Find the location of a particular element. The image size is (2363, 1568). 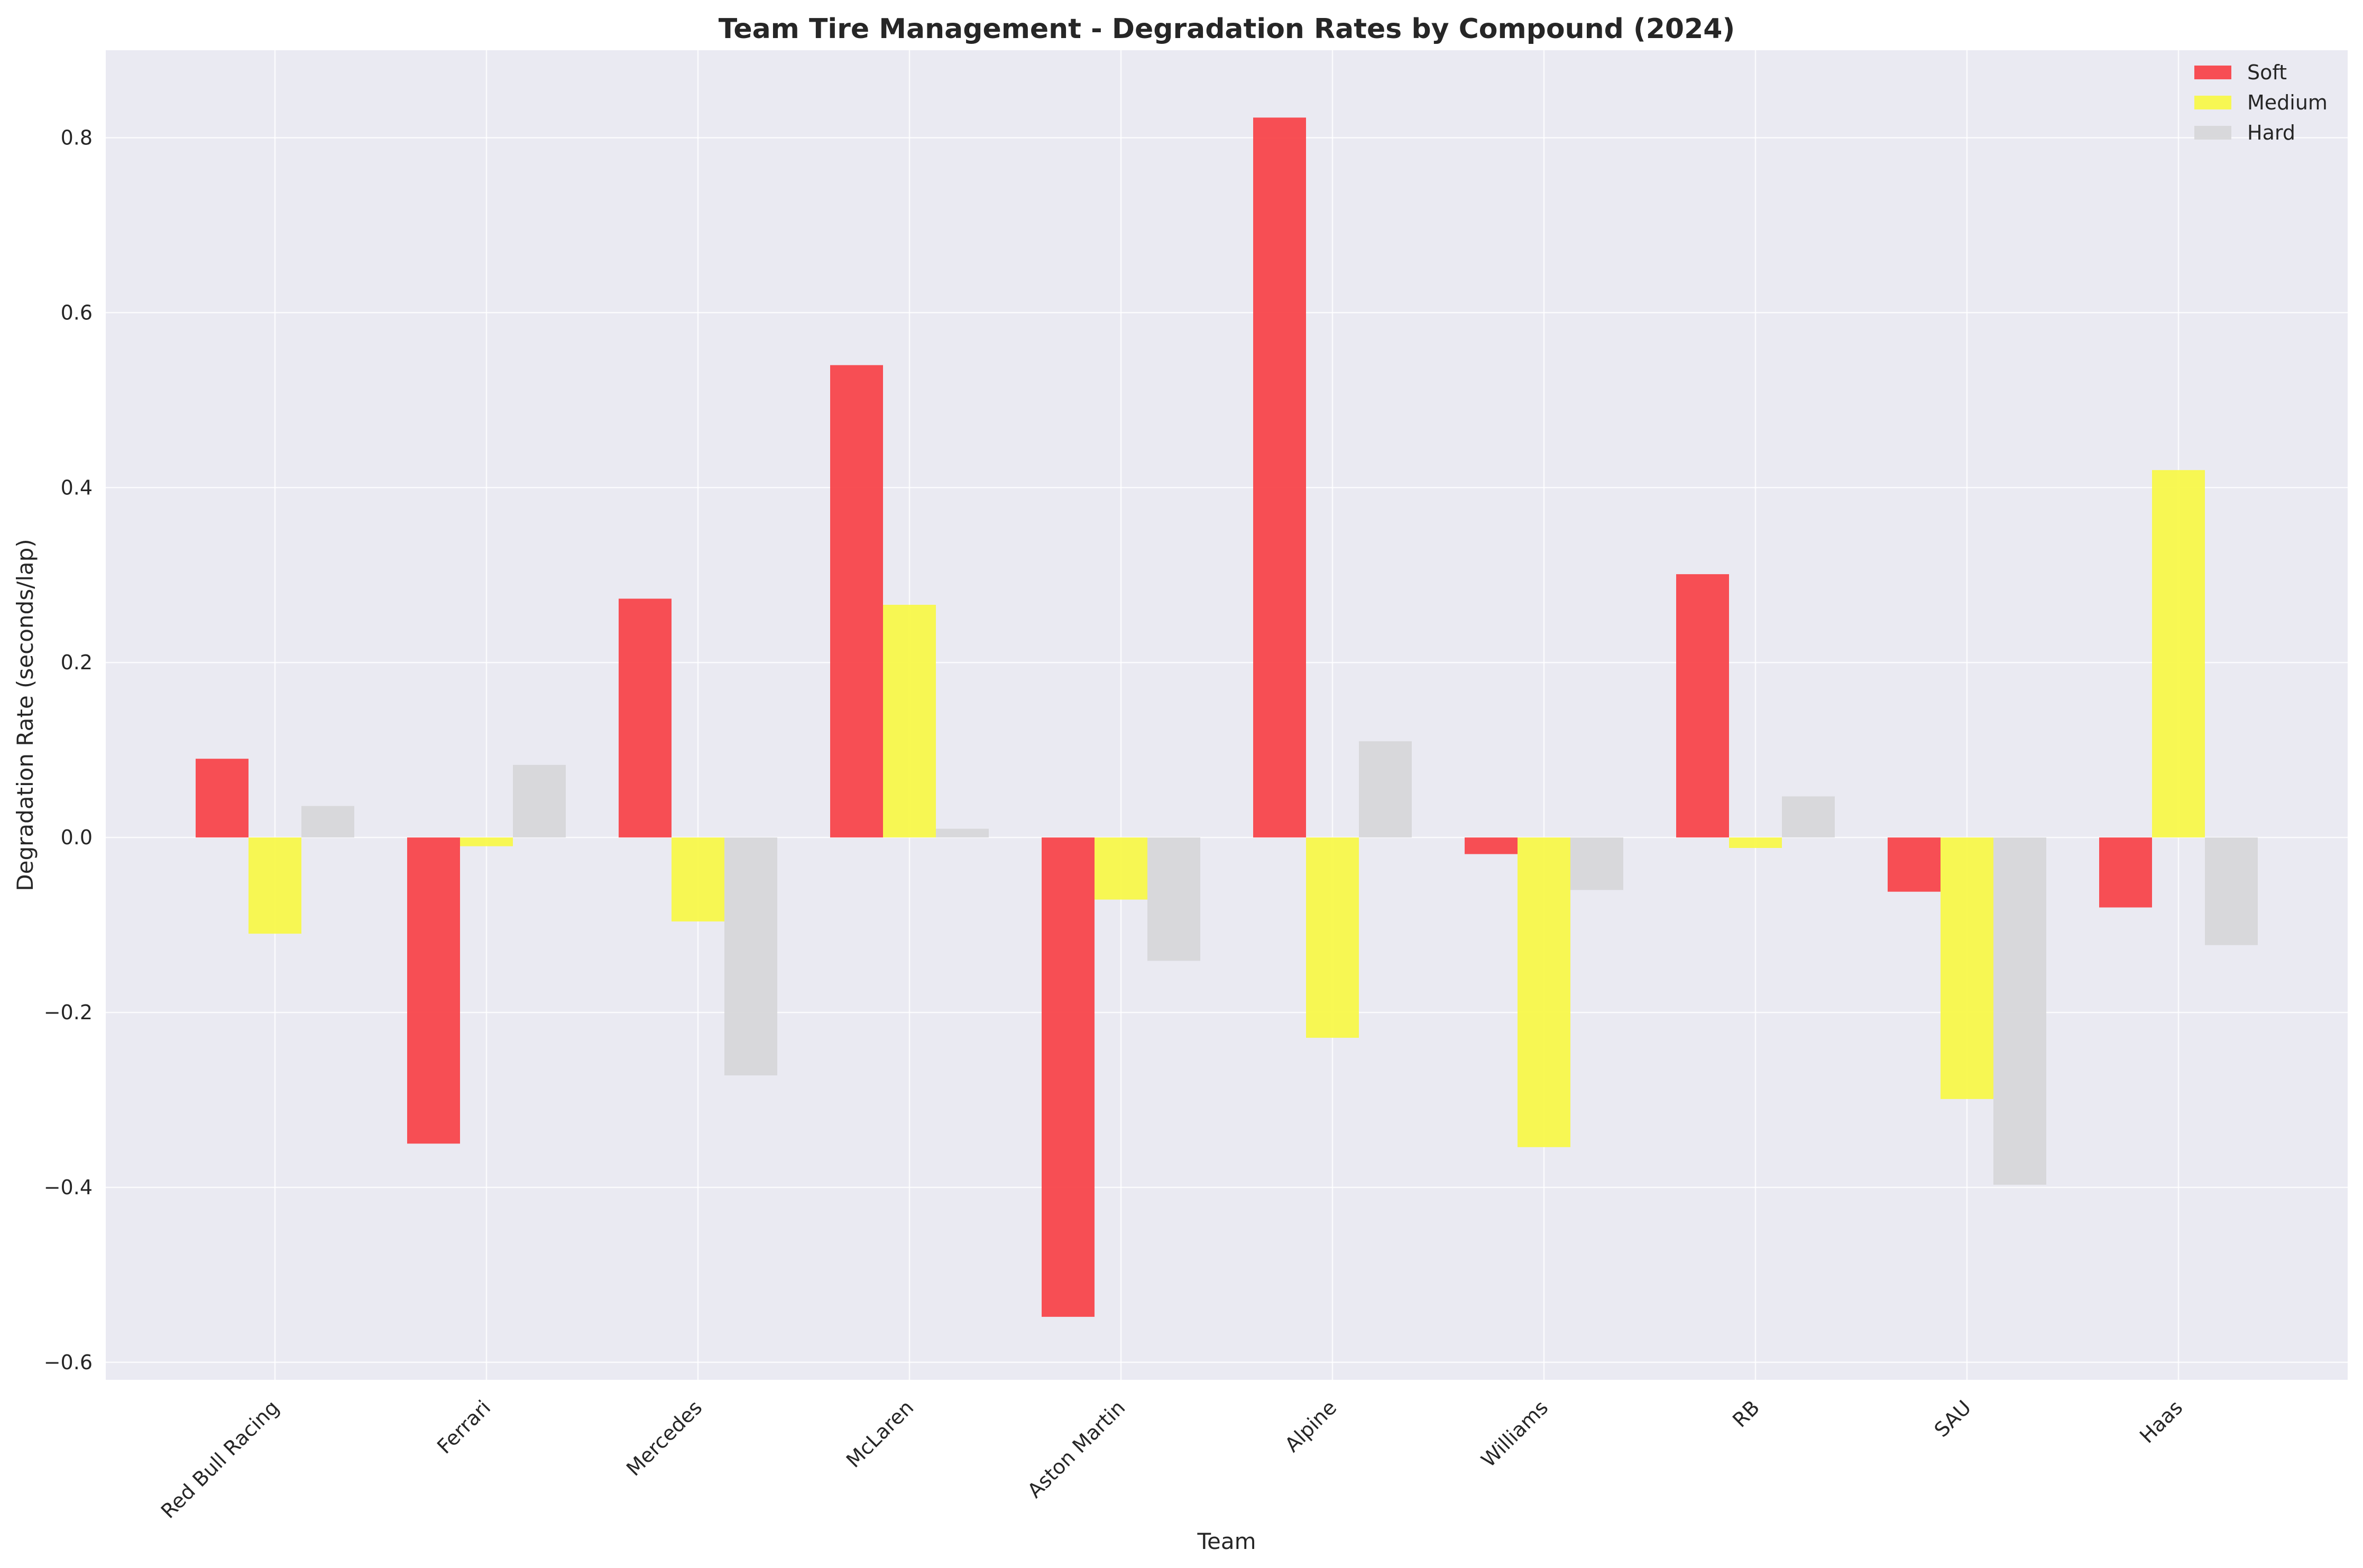

y-tick-label: 0.6 is located at coordinates (77, 312).